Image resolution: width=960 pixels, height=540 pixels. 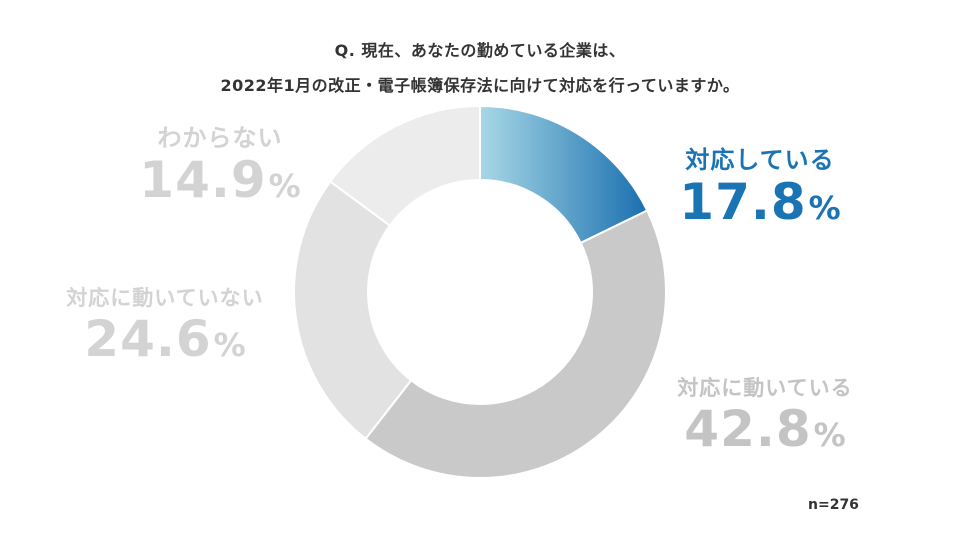 What do you see at coordinates (480, 50) in the screenshot?
I see `chart-title-line-1: Q. 現在、あなたの勤めている企業は、` at bounding box center [480, 50].